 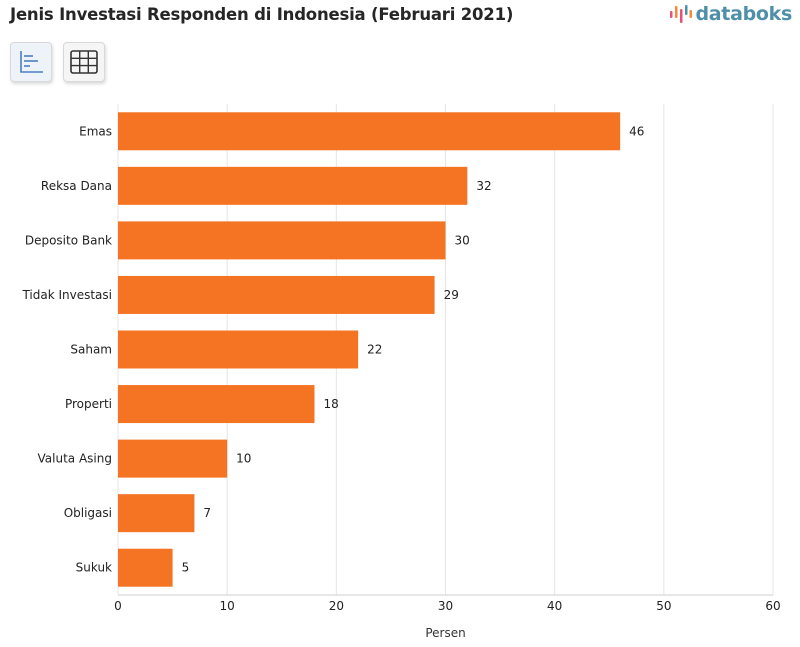 I want to click on x-tick-label: 60, so click(x=772, y=606).